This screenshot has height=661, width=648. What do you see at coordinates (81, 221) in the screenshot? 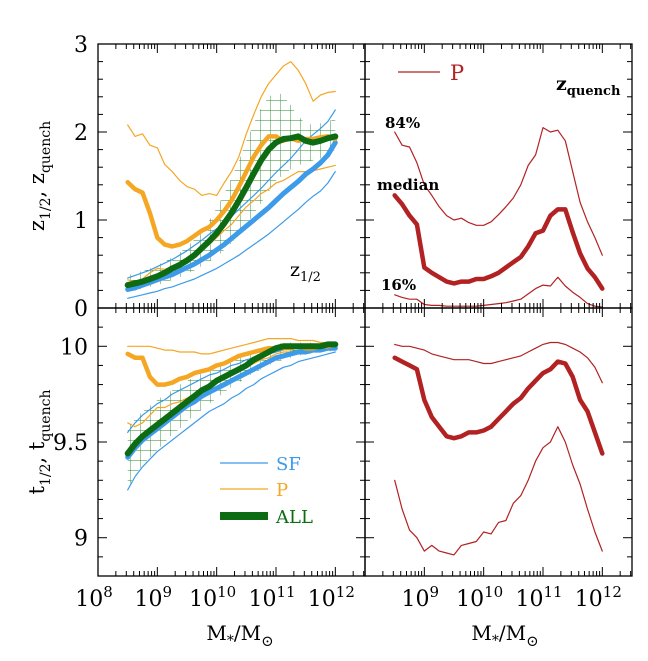
I see `y-tick-label: 1` at bounding box center [81, 221].